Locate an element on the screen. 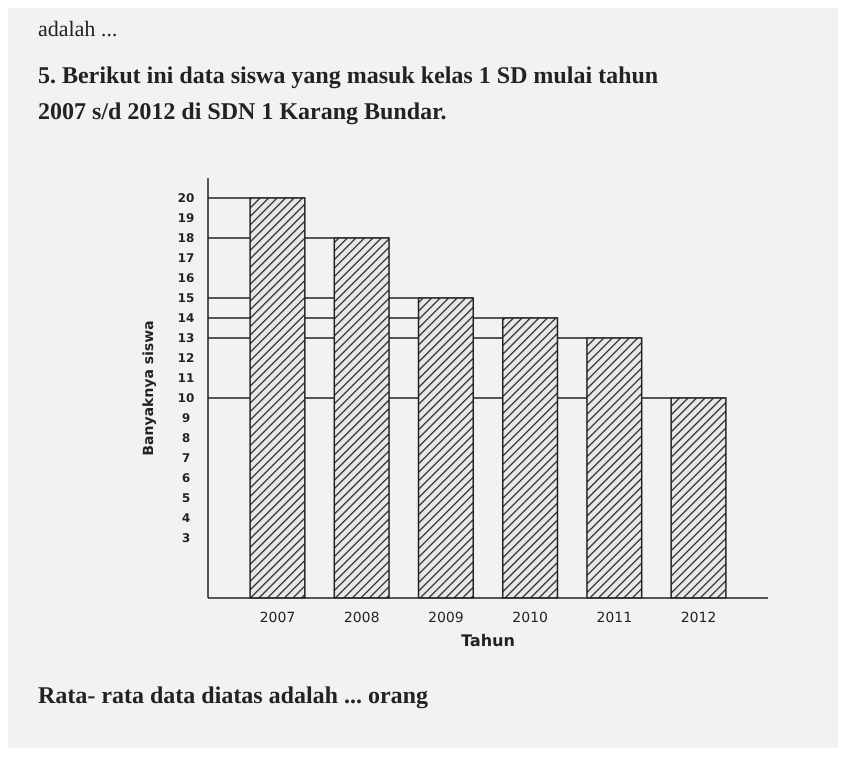 The image size is (847, 758). x-tick-label: 2012 is located at coordinates (698, 618).